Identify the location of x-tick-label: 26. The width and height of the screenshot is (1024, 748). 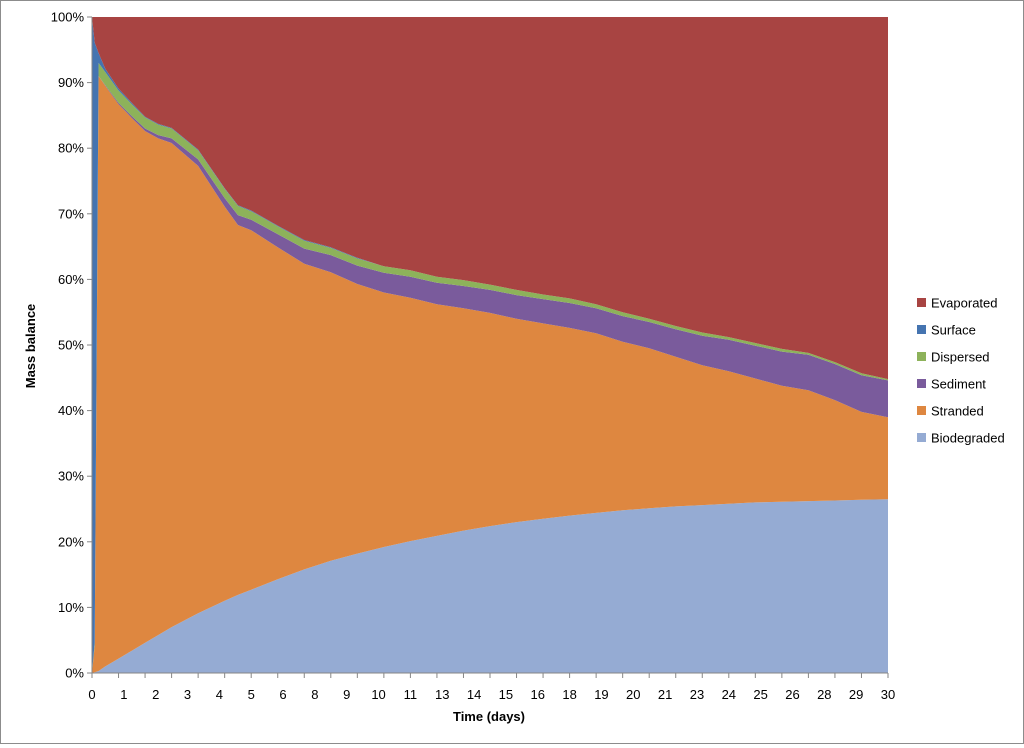
(792, 694).